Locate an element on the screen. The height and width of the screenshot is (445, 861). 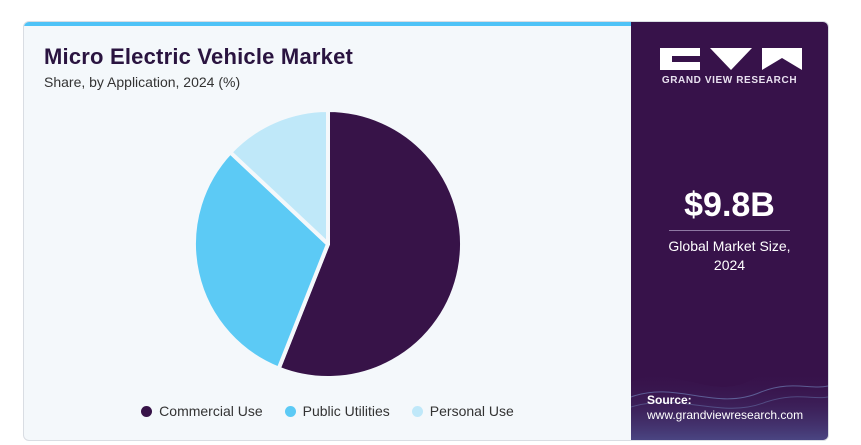
brand-name: GRAND VIEW RESEARCH is located at coordinates (729, 80).